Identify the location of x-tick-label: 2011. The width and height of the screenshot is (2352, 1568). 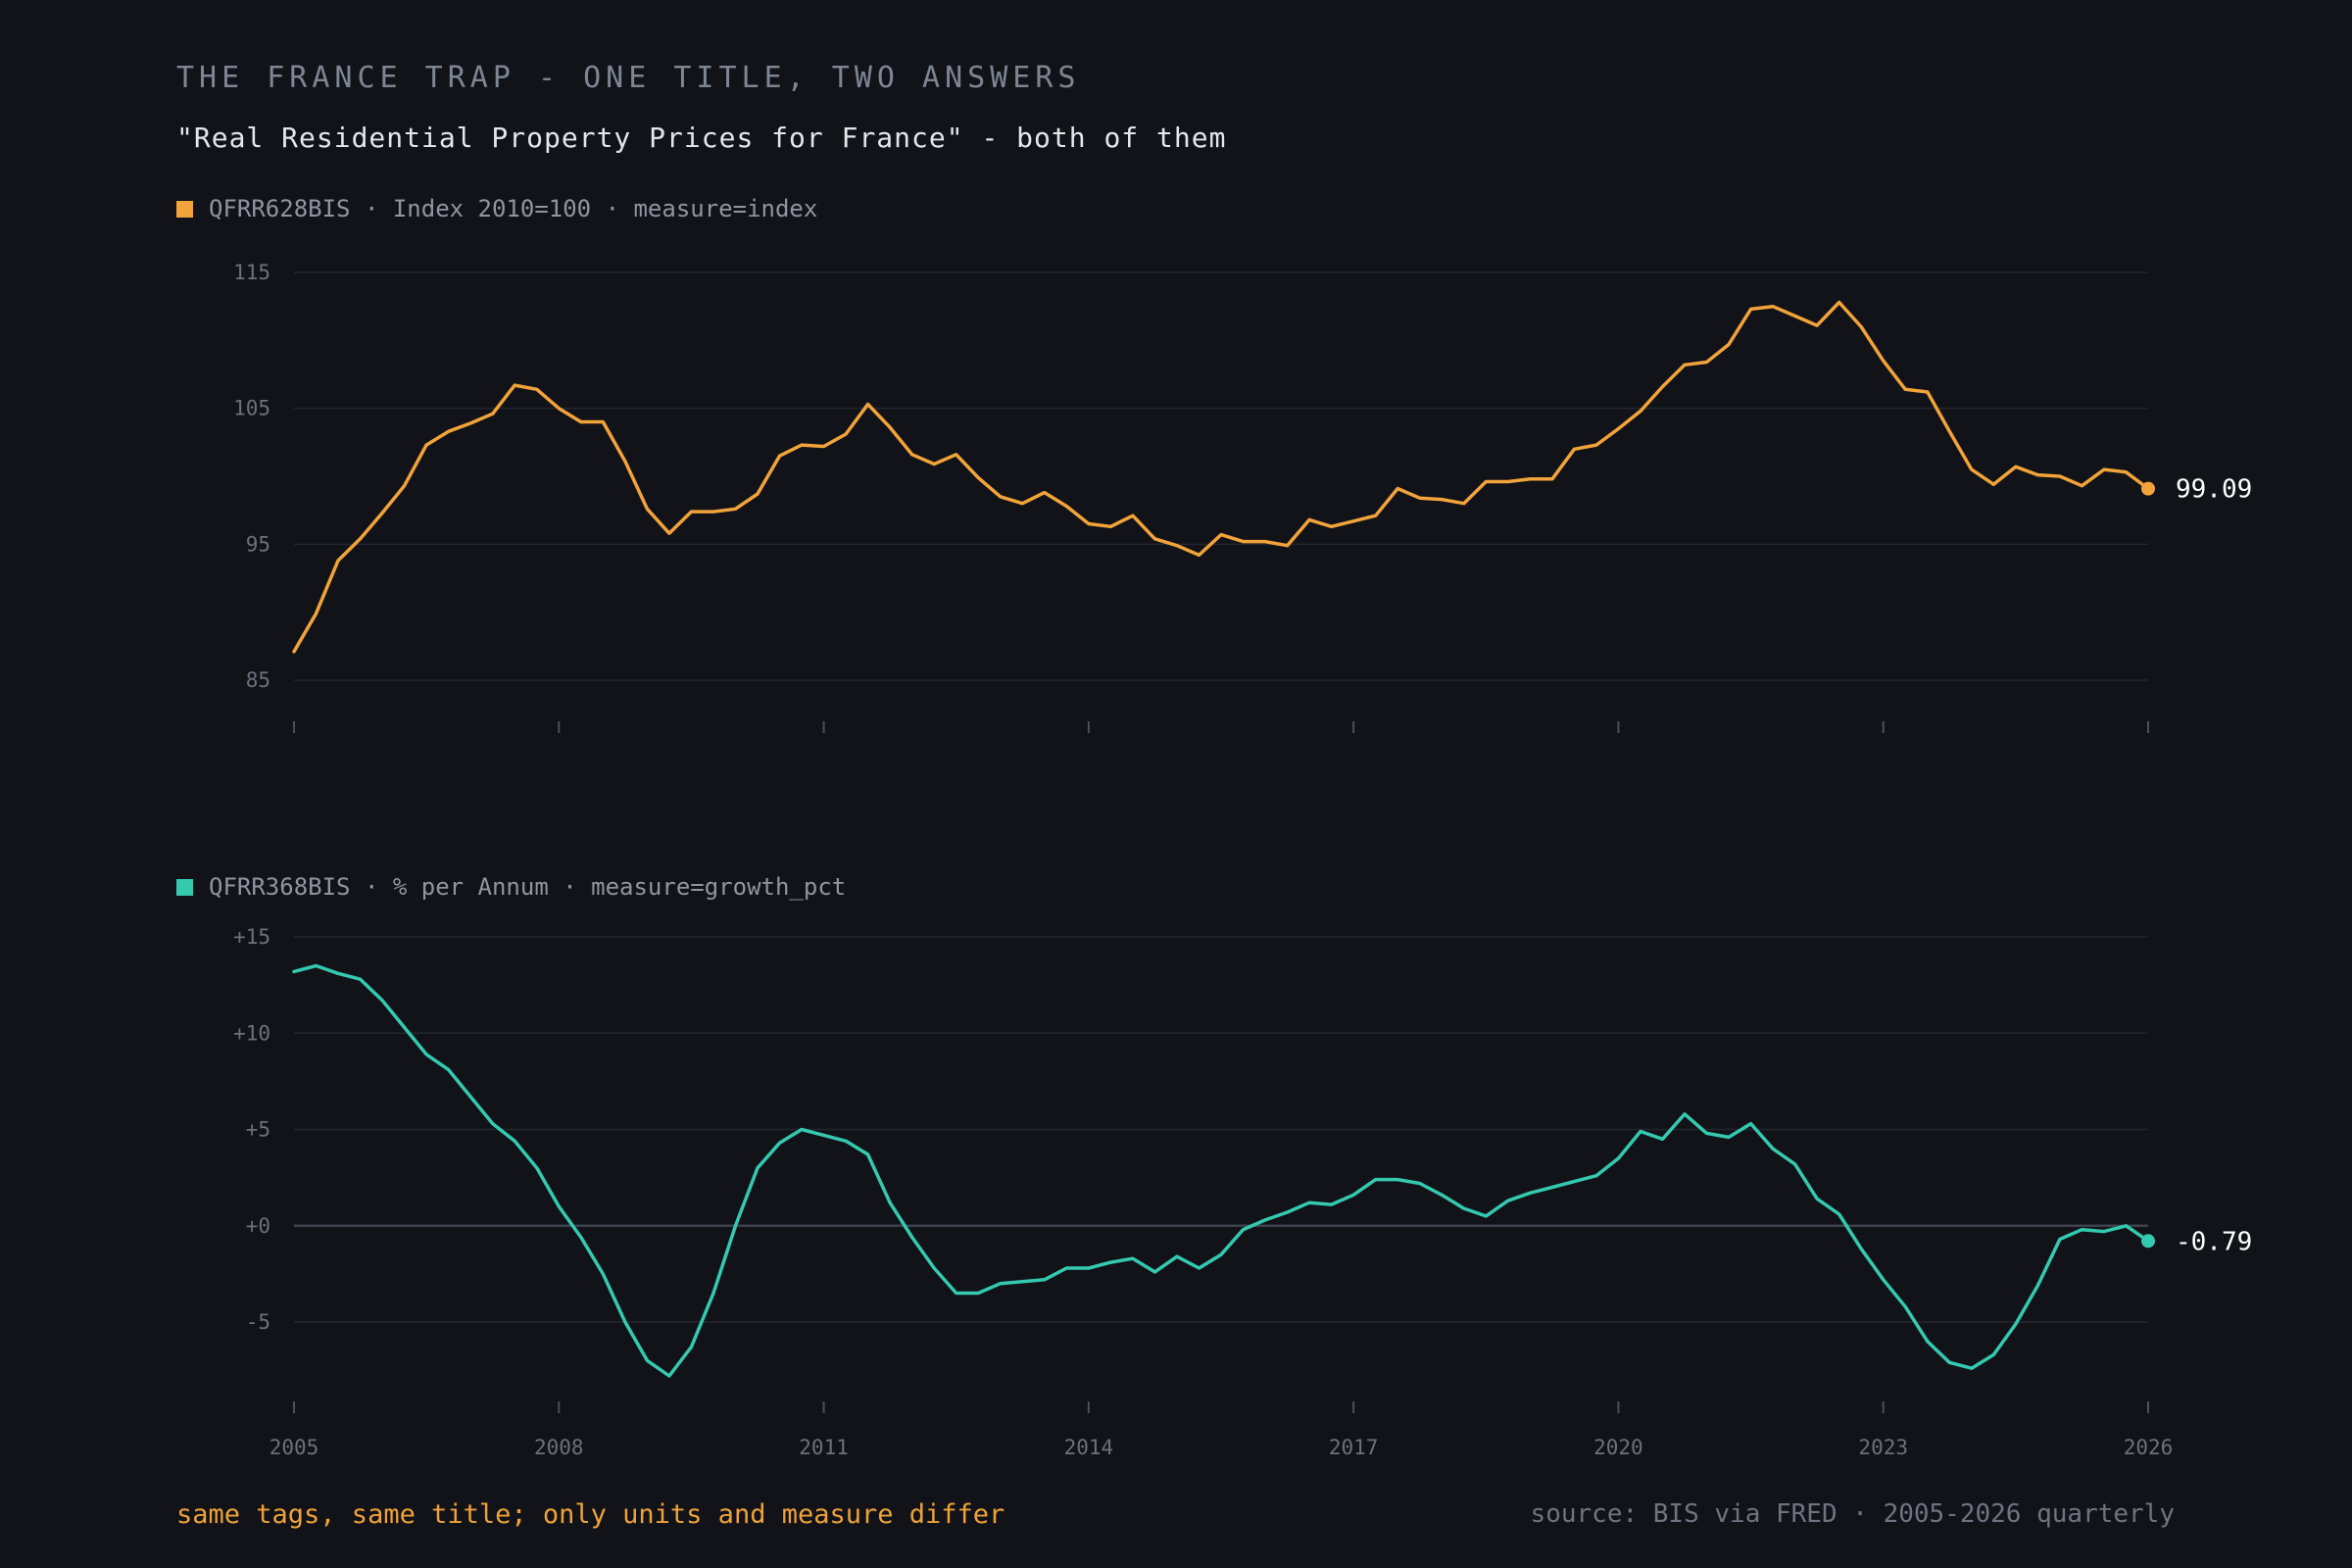
(824, 1447).